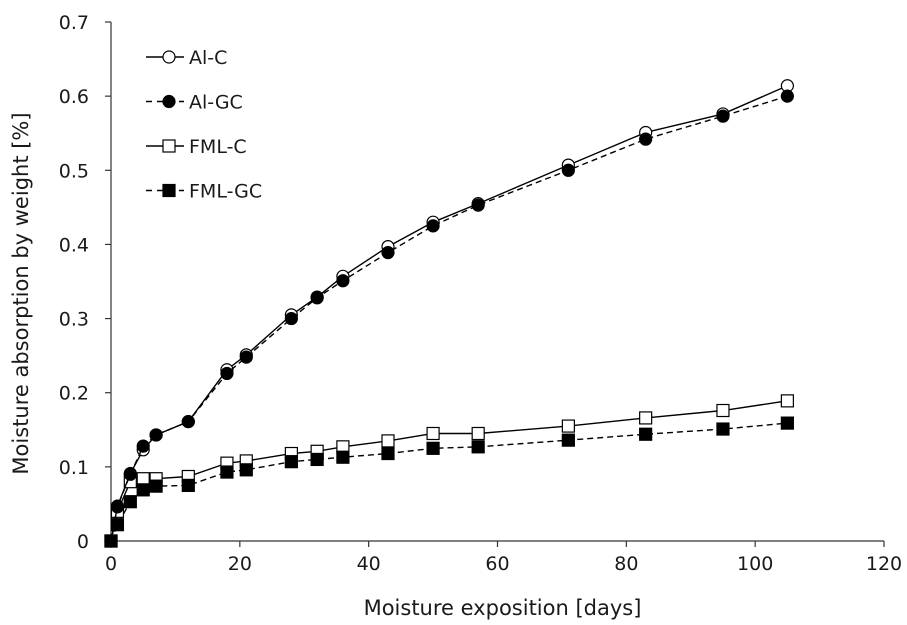 The height and width of the screenshot is (625, 907). Describe the element at coordinates (218, 147) in the screenshot. I see `legend-label: FML-C` at that location.